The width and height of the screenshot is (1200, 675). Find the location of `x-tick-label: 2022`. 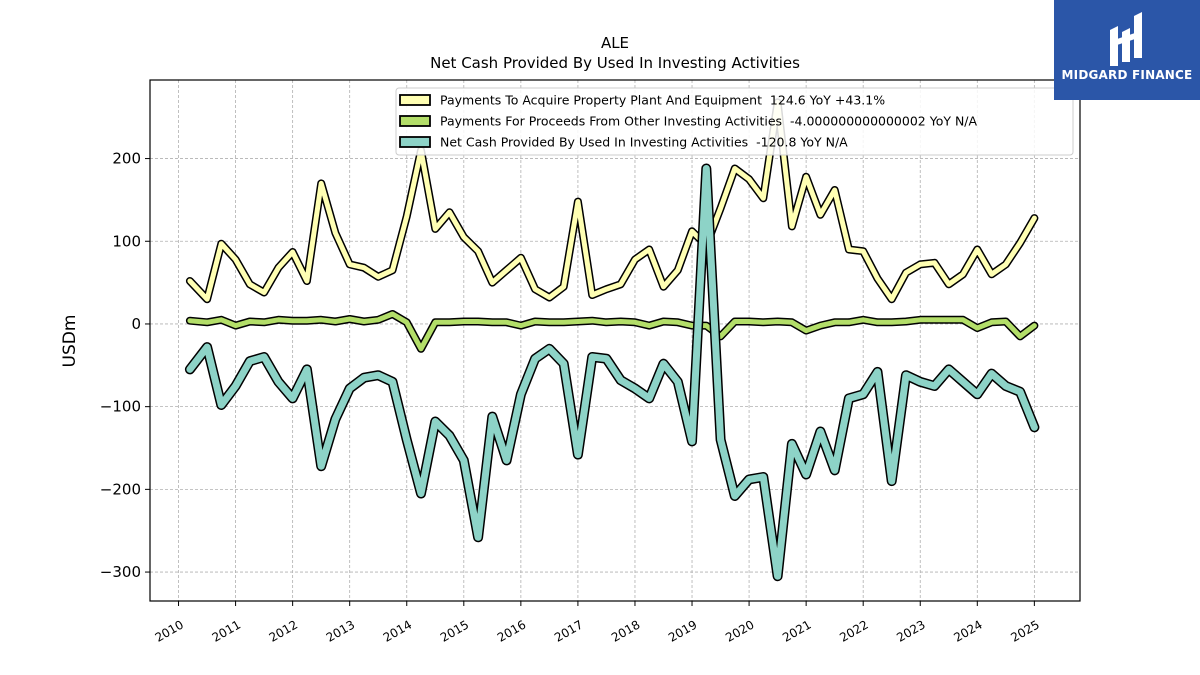

x-tick-label: 2022 is located at coordinates (853, 630).